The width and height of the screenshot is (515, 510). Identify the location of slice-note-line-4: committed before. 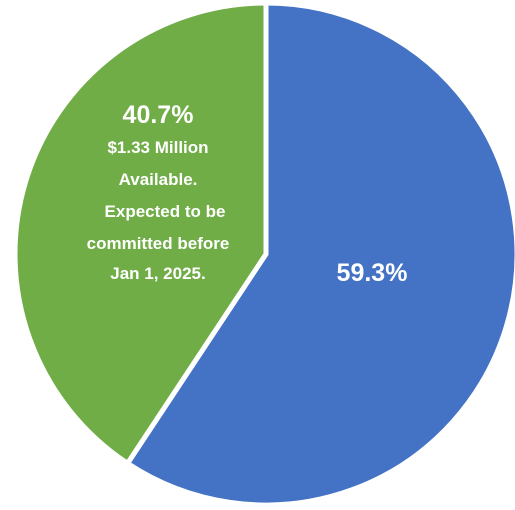
(158, 243).